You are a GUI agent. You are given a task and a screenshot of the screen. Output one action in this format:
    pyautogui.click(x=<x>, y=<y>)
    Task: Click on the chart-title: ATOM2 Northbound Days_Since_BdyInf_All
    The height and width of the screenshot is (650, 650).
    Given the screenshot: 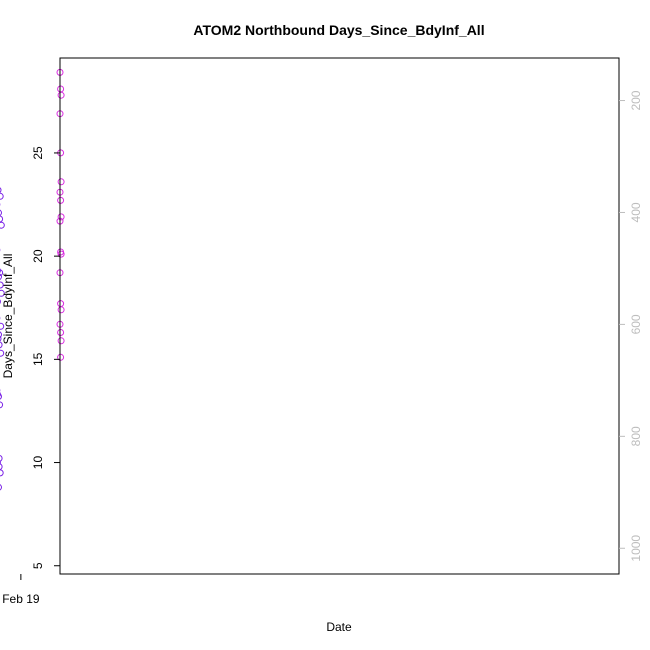 What is the action you would take?
    pyautogui.click(x=338, y=30)
    